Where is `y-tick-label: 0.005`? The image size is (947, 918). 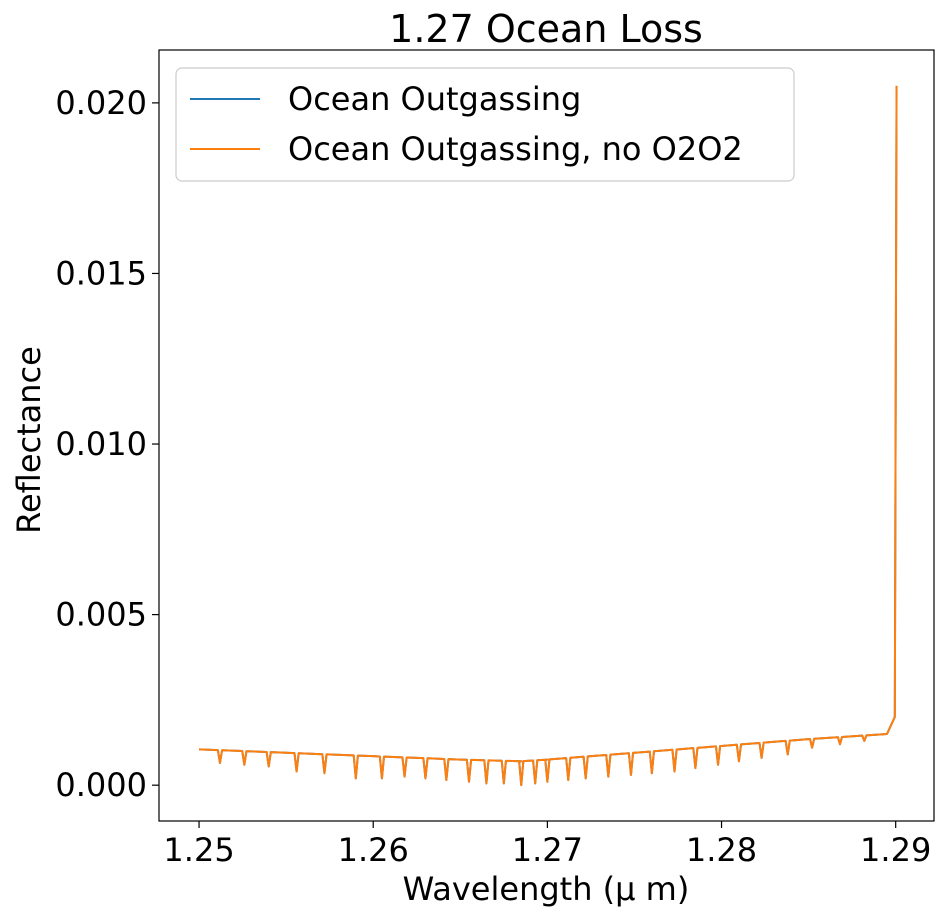
y-tick-label: 0.005 is located at coordinates (101, 615).